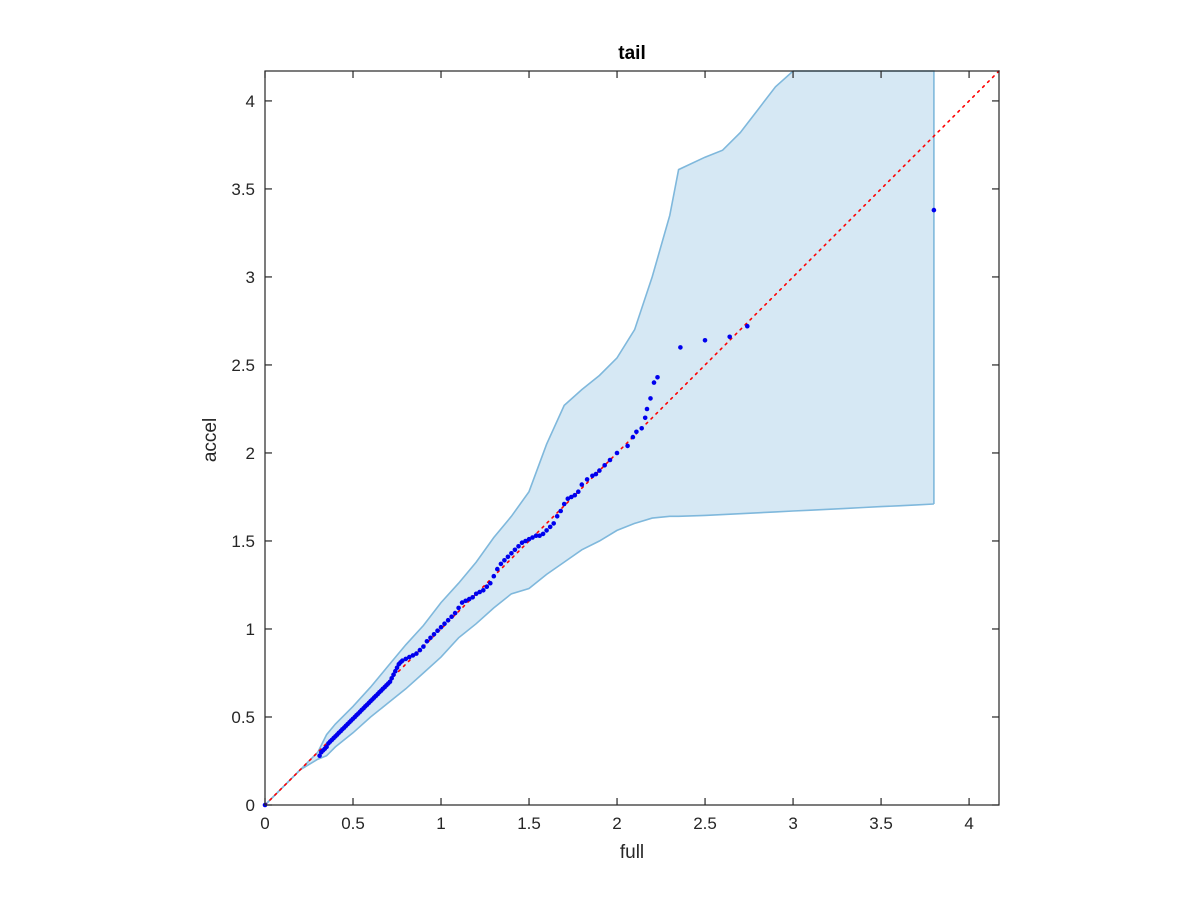  What do you see at coordinates (792, 823) in the screenshot?
I see `x-tick-label: 3` at bounding box center [792, 823].